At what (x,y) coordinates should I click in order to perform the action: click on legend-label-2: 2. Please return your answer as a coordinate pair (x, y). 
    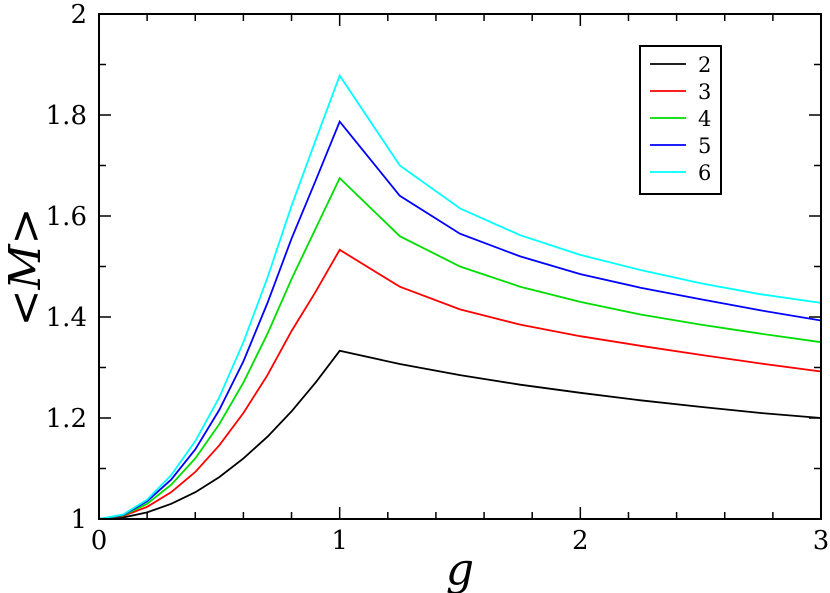
    Looking at the image, I should click on (704, 65).